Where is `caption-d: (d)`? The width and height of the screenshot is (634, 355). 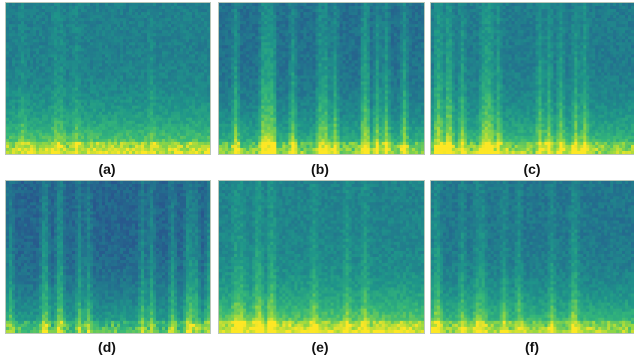 caption-d: (d) is located at coordinates (107, 347).